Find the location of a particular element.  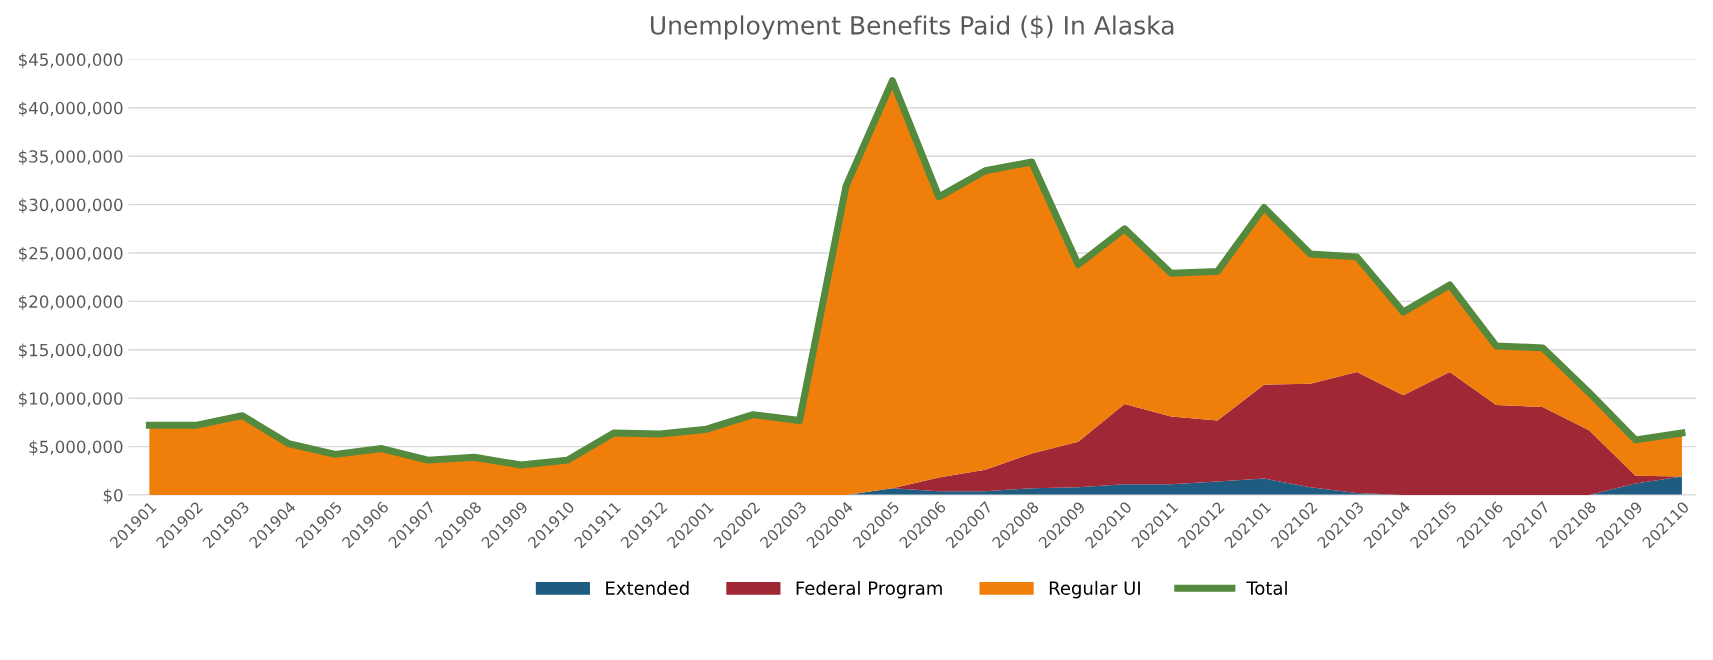

y-tick-label: $40,000,000 is located at coordinates (70, 109).